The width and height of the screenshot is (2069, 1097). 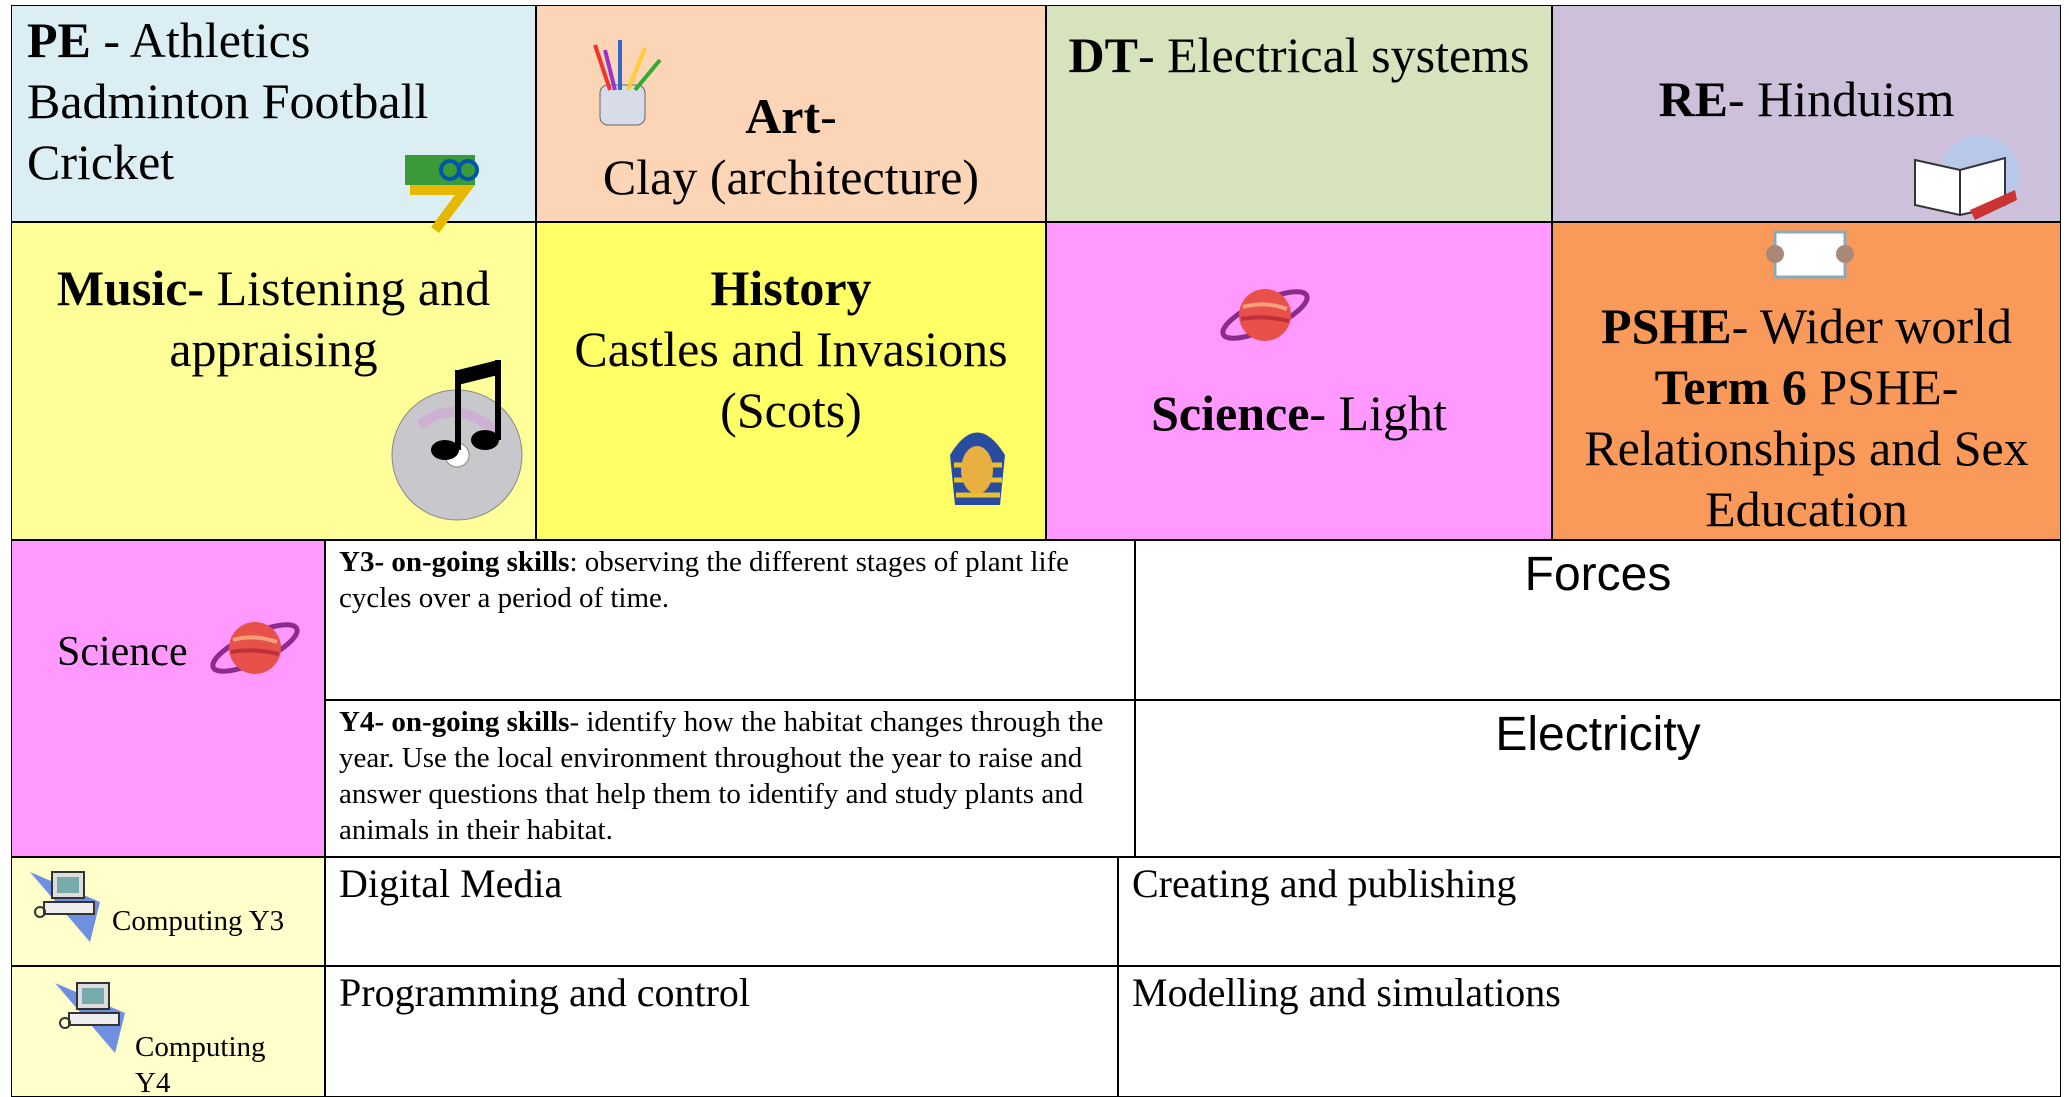 What do you see at coordinates (454, 562) in the screenshot?
I see `text-part: Y3- on-going skills` at bounding box center [454, 562].